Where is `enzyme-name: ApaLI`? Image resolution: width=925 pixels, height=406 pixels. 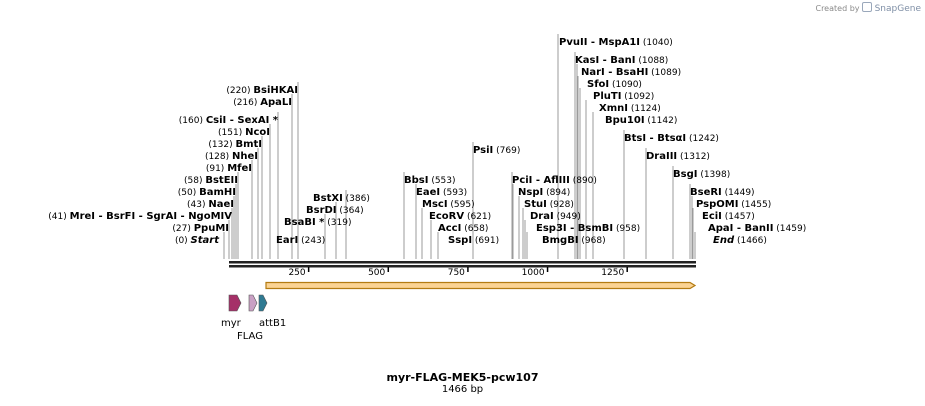
enzyme-name: ApaLI is located at coordinates (276, 102).